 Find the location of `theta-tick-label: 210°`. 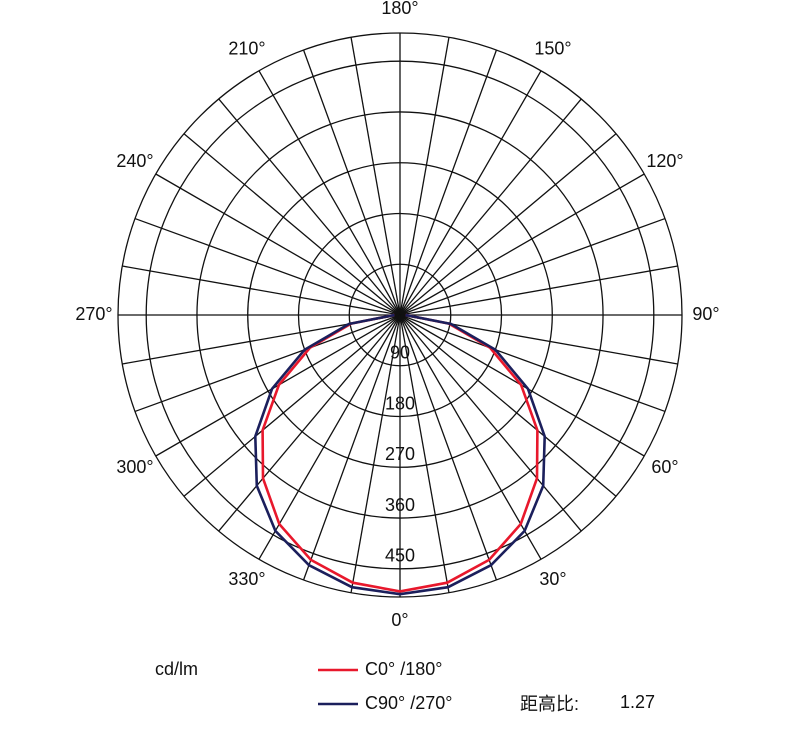

theta-tick-label: 210° is located at coordinates (246, 49).